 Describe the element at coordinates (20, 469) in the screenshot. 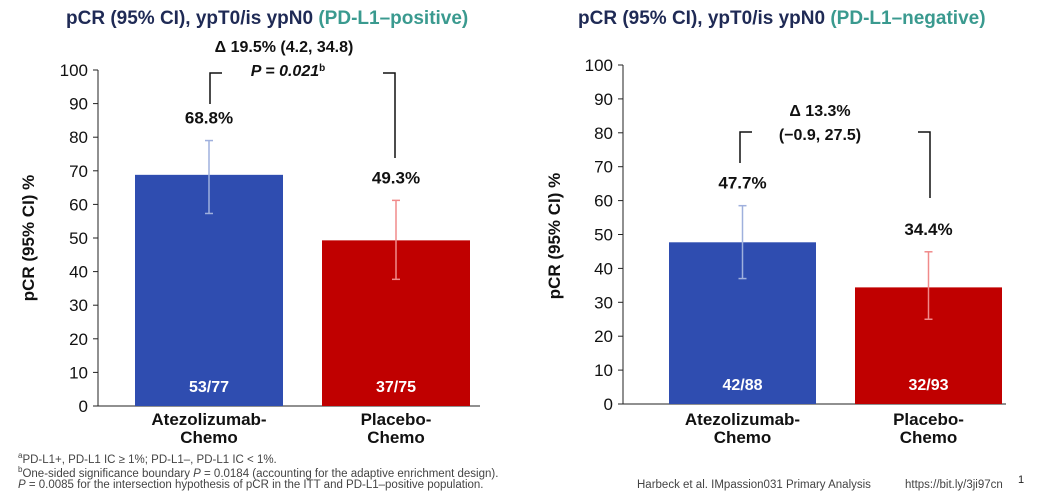

I see `footnote-b-marker: b` at that location.